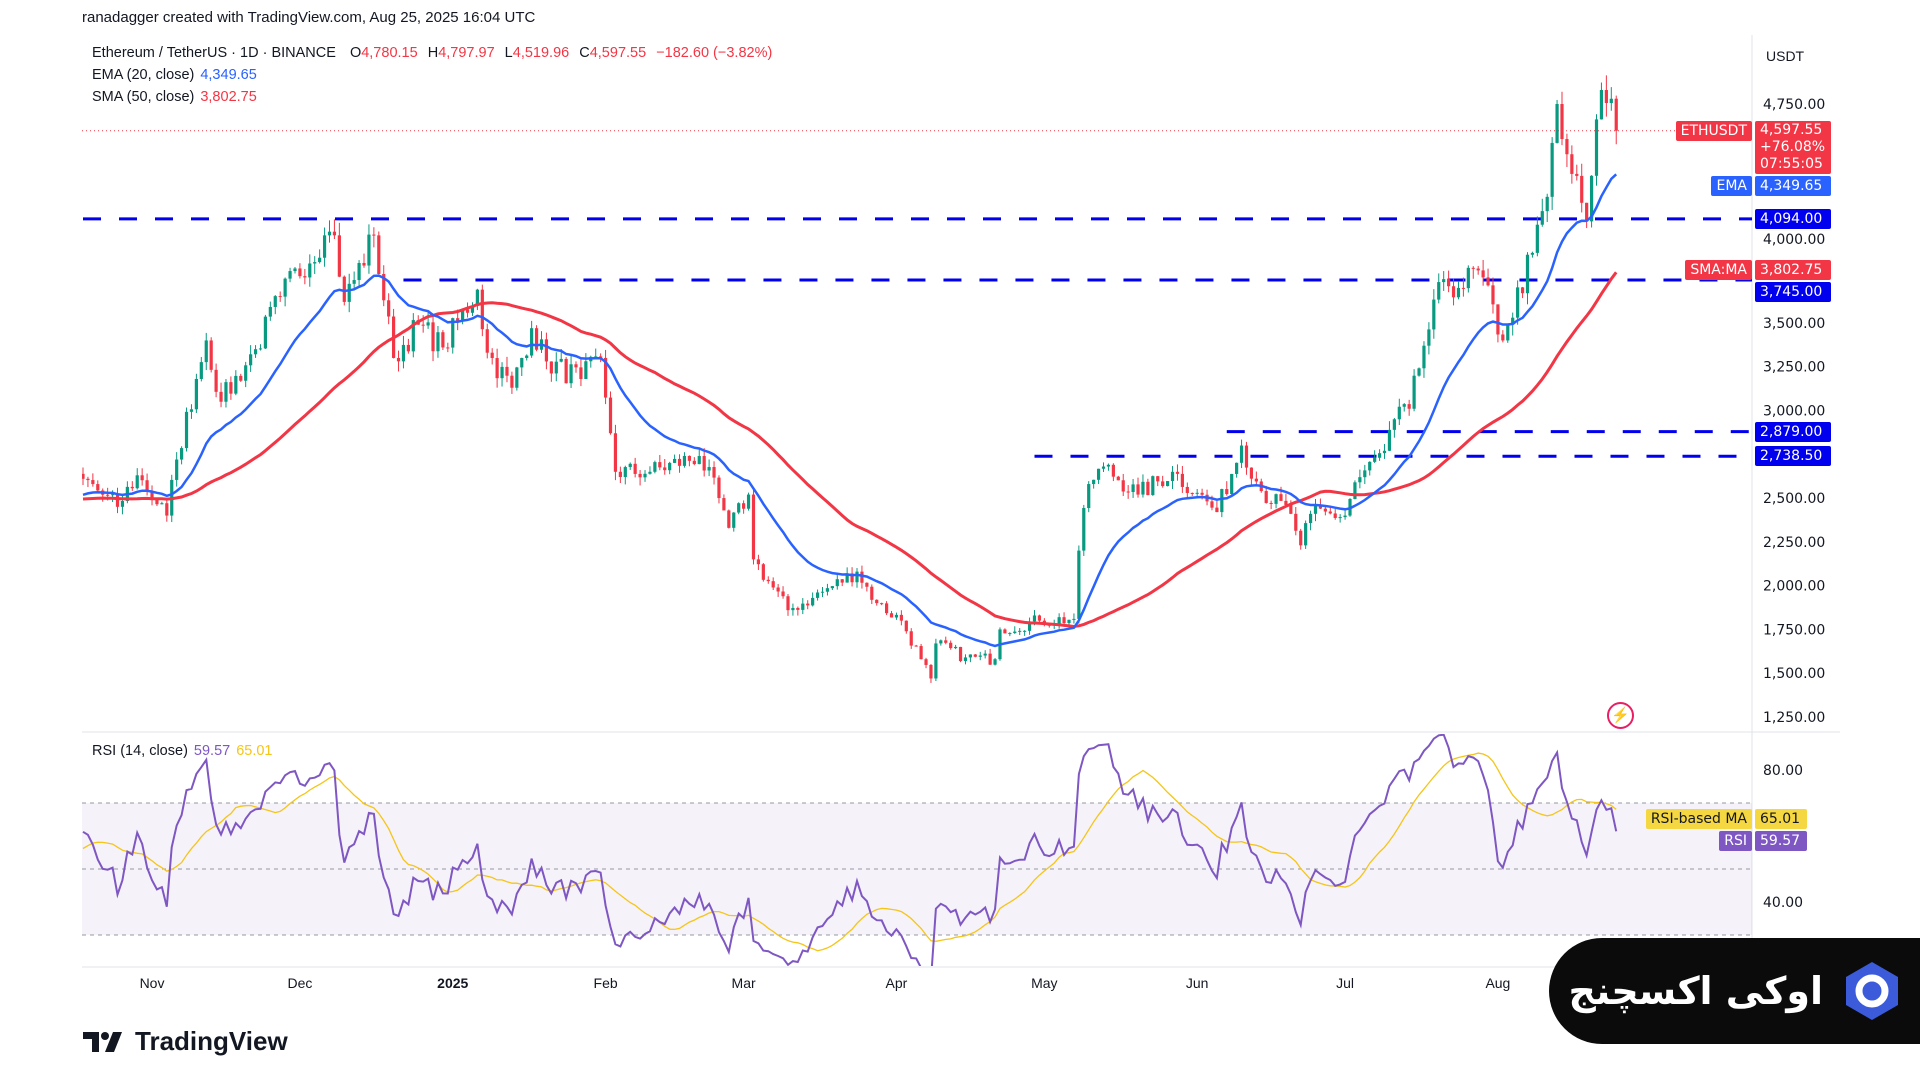 The width and height of the screenshot is (1920, 1081). What do you see at coordinates (1197, 983) in the screenshot?
I see `time-tick-label: Jun` at bounding box center [1197, 983].